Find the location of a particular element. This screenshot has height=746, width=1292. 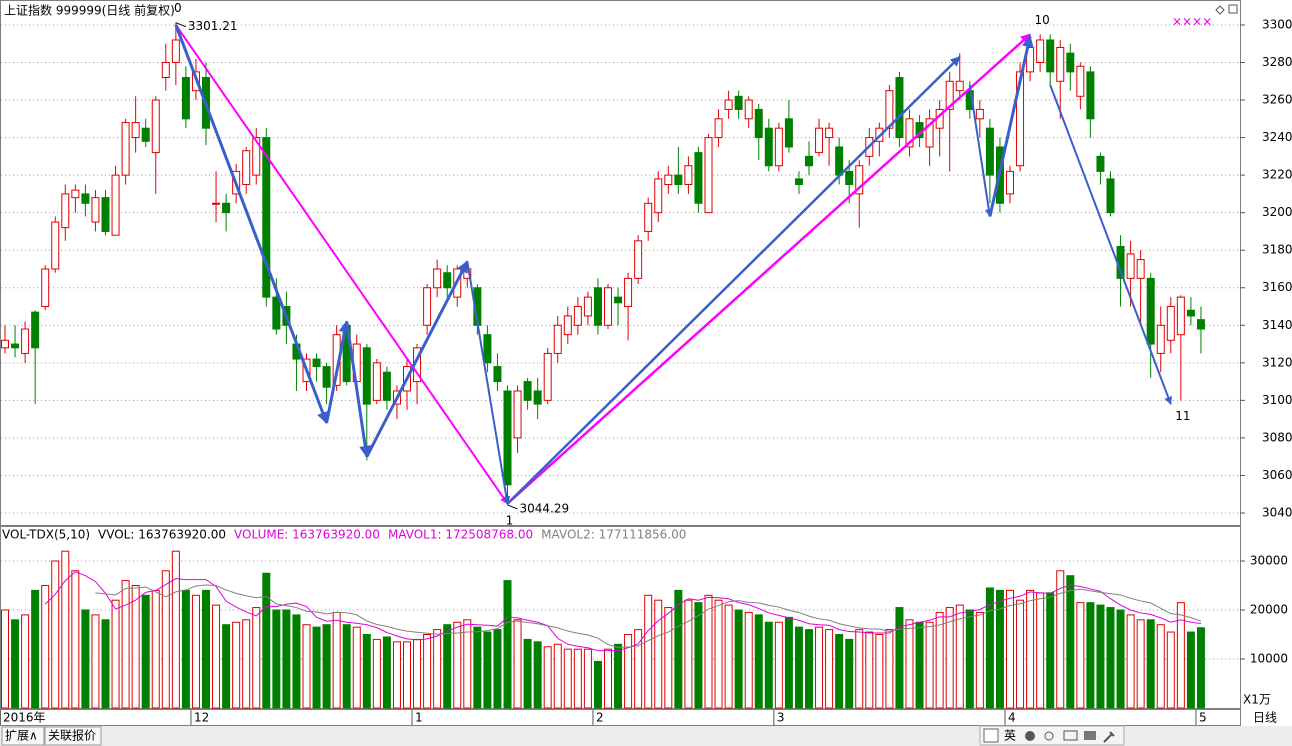

volume-header: VOL-TDX(5,10) is located at coordinates (46, 535).